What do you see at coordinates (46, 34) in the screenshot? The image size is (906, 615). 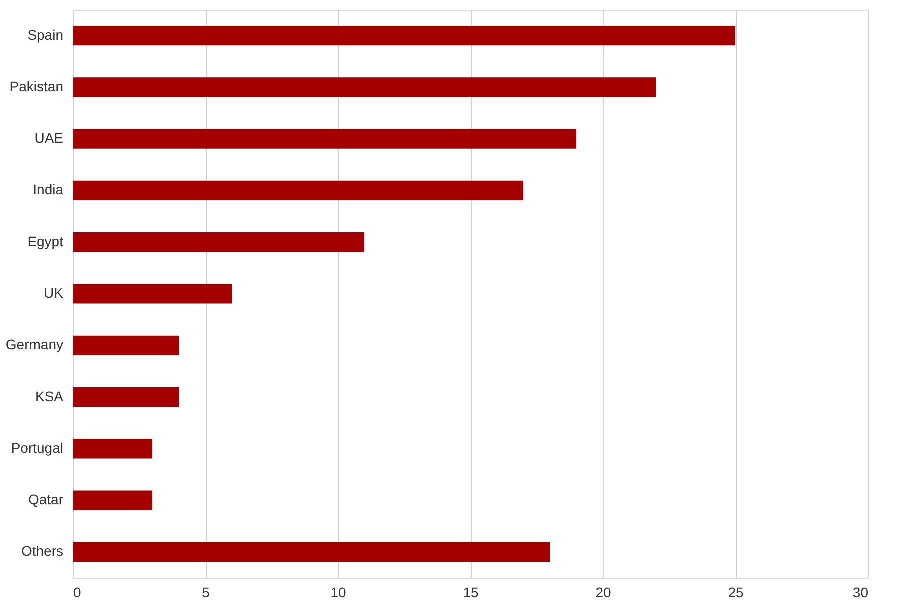 I see `y-tick-label: Spain` at bounding box center [46, 34].